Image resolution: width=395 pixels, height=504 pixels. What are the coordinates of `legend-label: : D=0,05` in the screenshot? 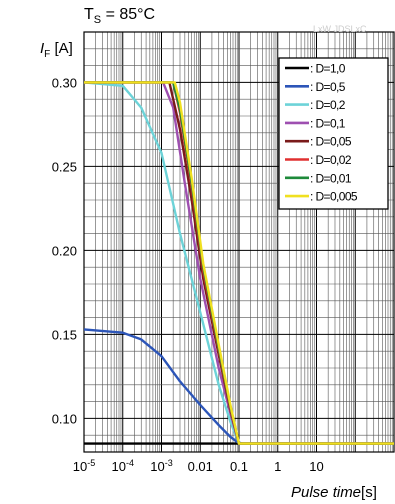 It's located at (331, 142).